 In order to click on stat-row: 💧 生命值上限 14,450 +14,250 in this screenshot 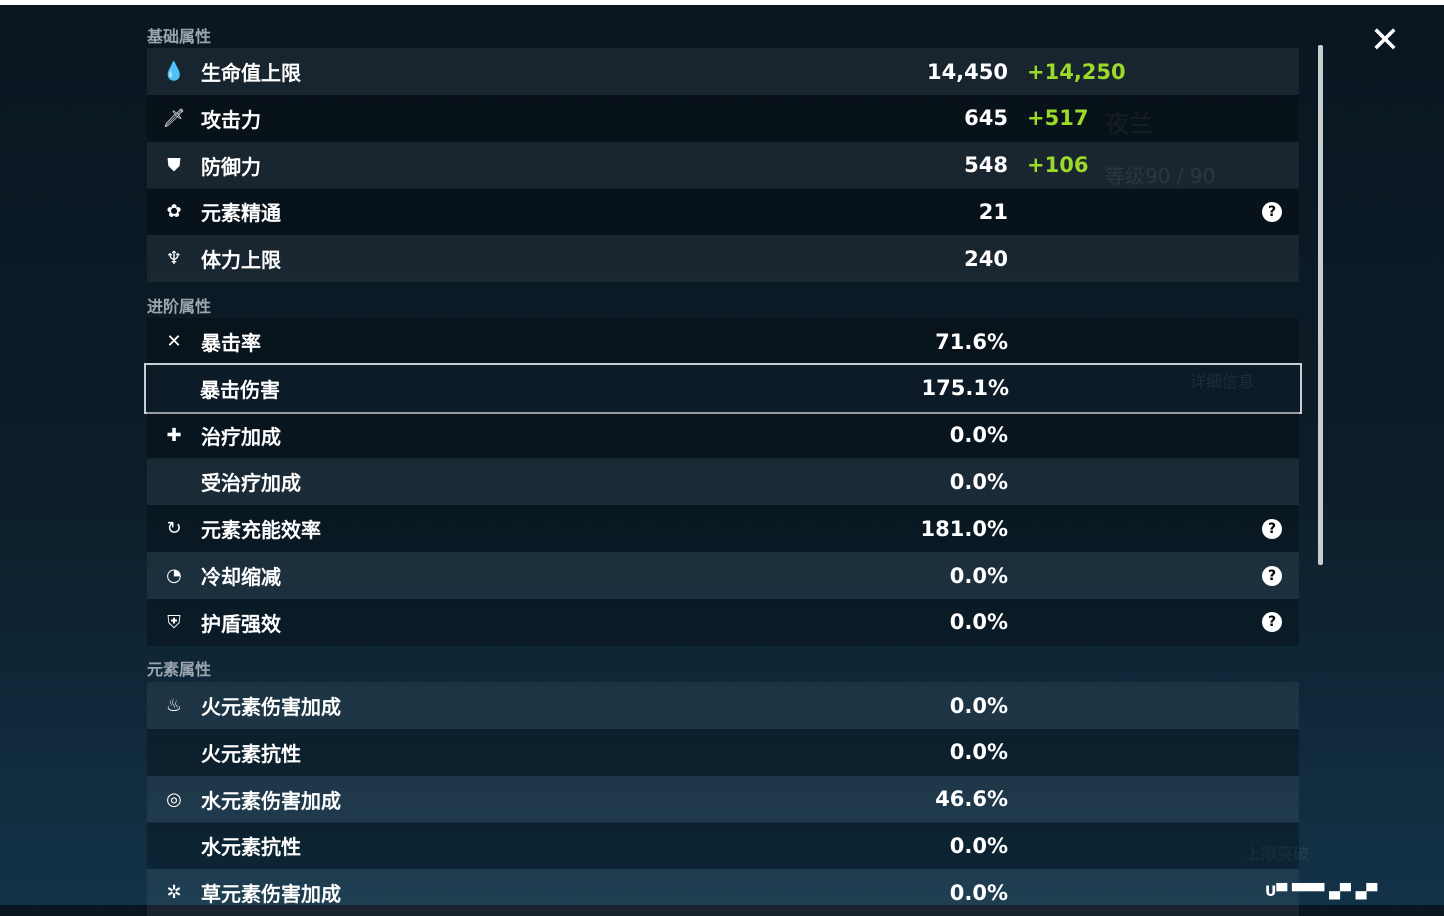, I will do `click(723, 71)`.